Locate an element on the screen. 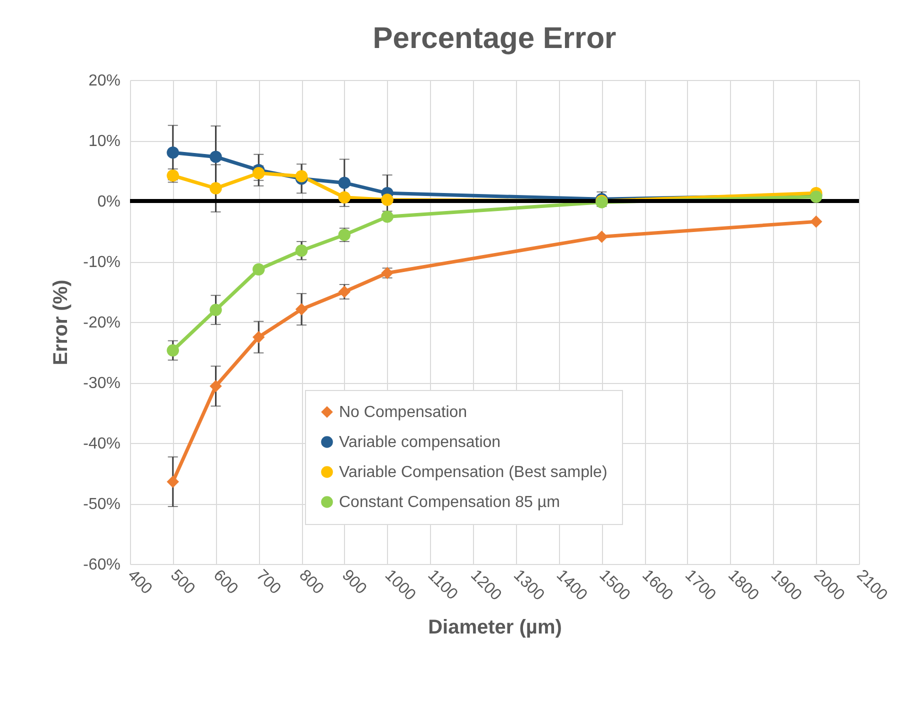 The image size is (913, 709). y-axis-title: Error (%) is located at coordinates (61, 323).